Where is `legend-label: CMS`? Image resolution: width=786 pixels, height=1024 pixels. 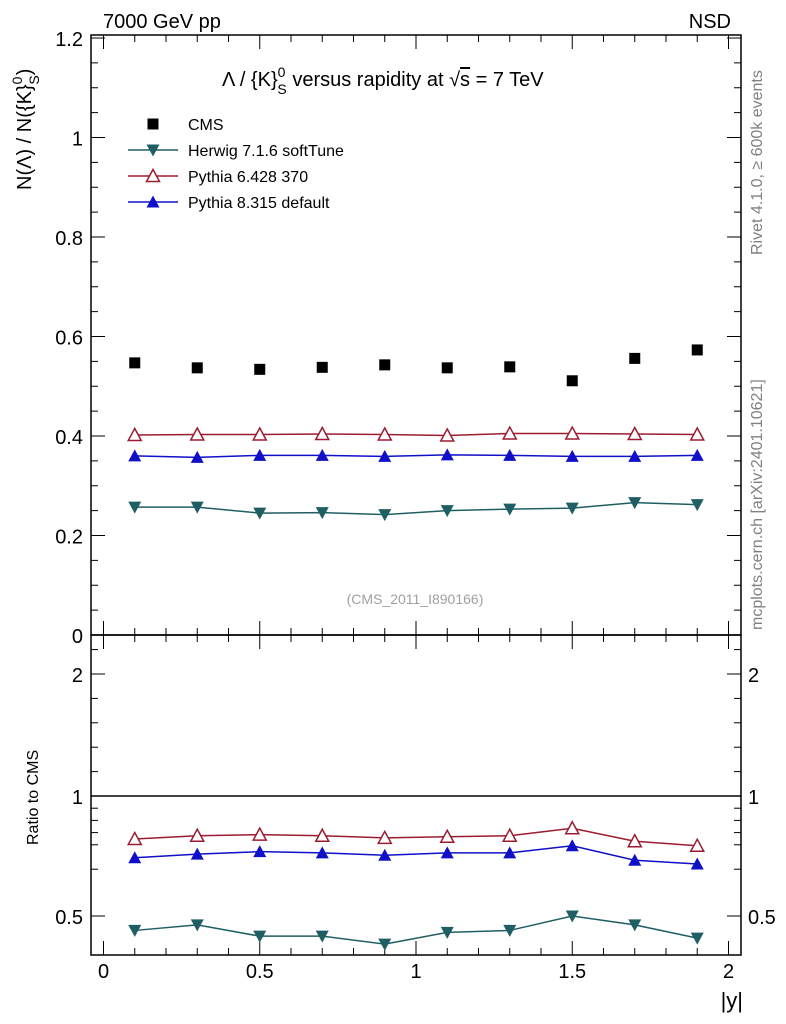
legend-label: CMS is located at coordinates (206, 125).